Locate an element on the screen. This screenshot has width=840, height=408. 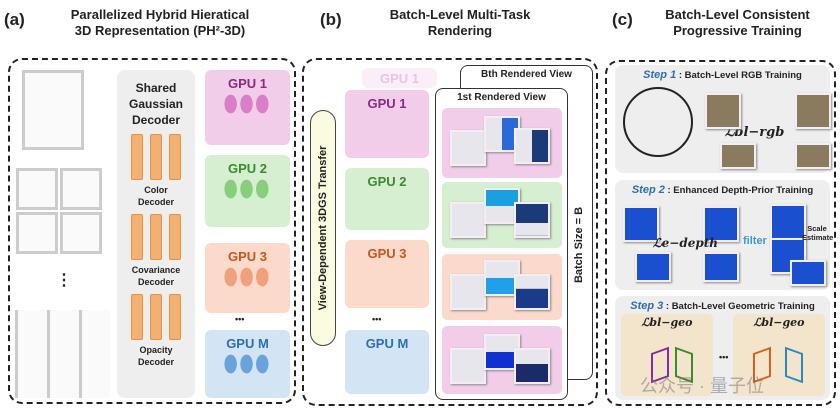
covariance-decoder-bars is located at coordinates (156, 237).